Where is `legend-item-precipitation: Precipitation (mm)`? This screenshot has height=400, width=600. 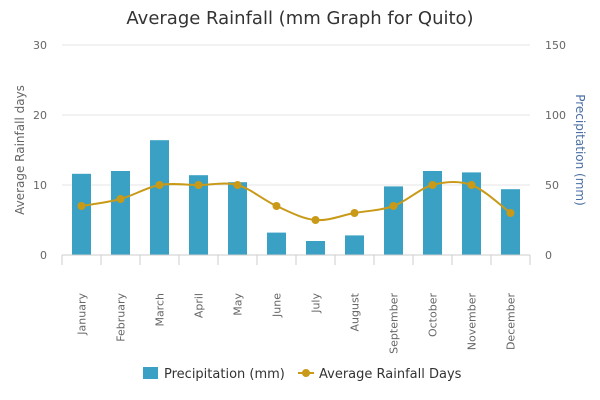
legend-item-precipitation: Precipitation (mm) is located at coordinates (214, 374).